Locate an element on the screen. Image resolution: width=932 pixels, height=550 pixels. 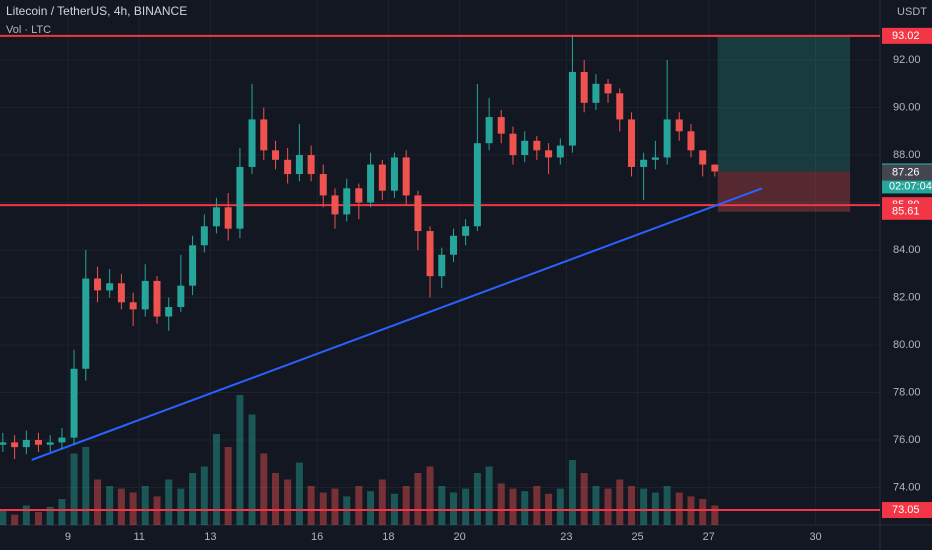
price-tag-label: 85.61 is located at coordinates (906, 212).